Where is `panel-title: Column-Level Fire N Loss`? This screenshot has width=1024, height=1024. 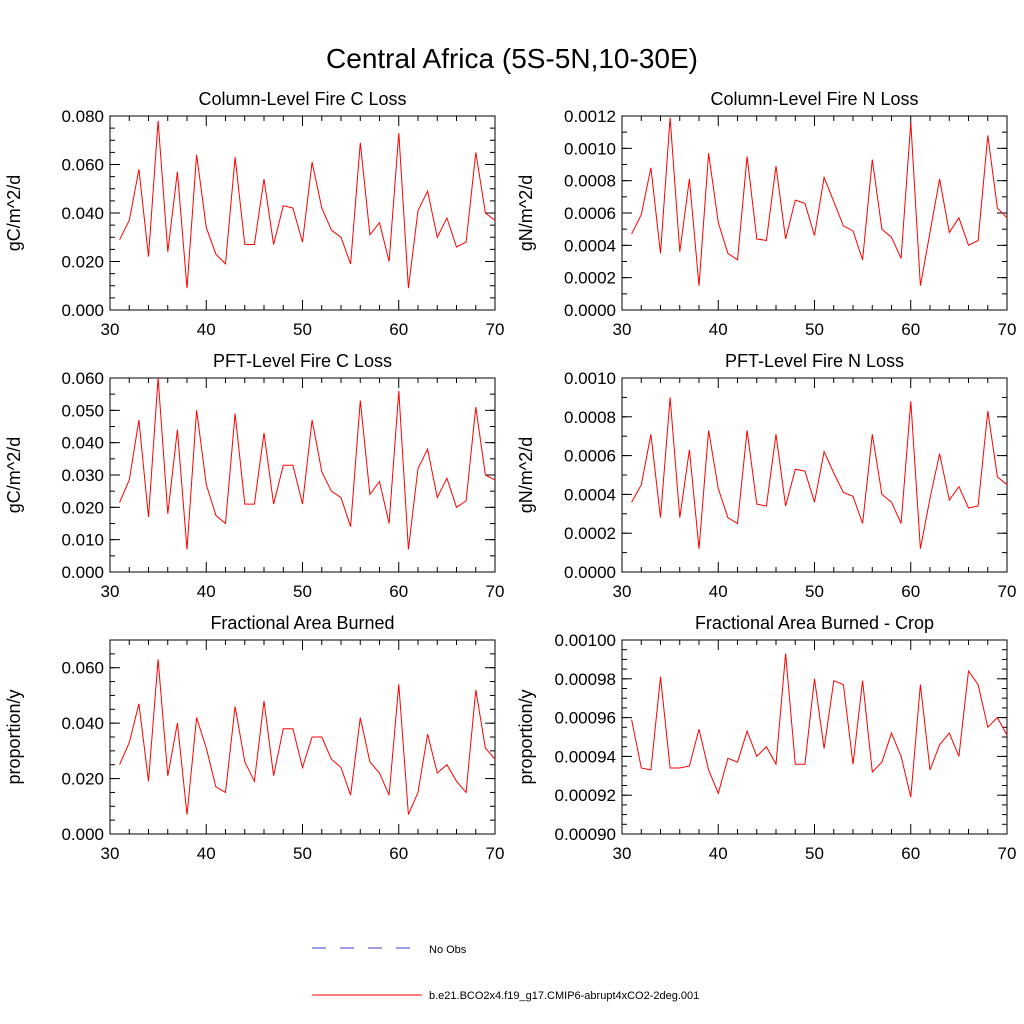 panel-title: Column-Level Fire N Loss is located at coordinates (814, 99).